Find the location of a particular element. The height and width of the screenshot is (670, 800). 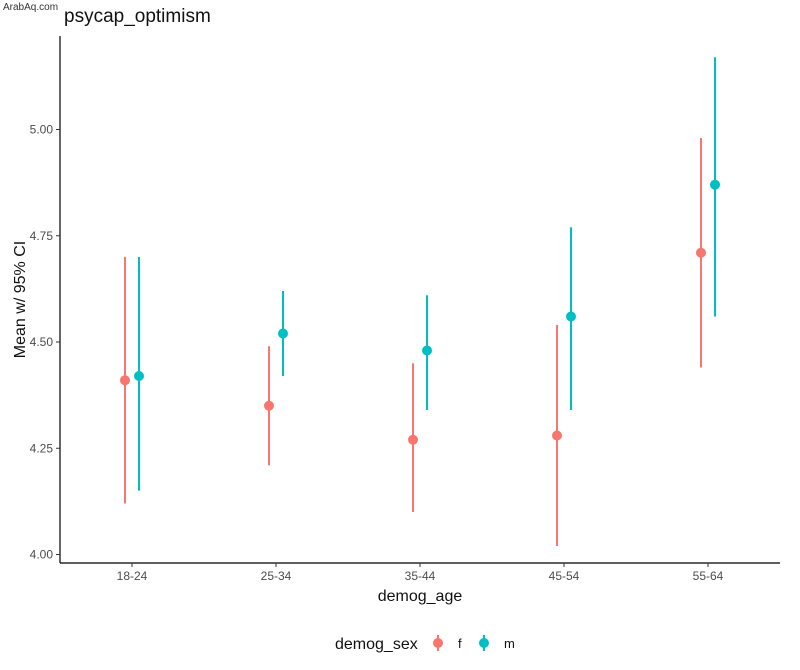

y-tick-label: 4.50 is located at coordinates (42, 342).